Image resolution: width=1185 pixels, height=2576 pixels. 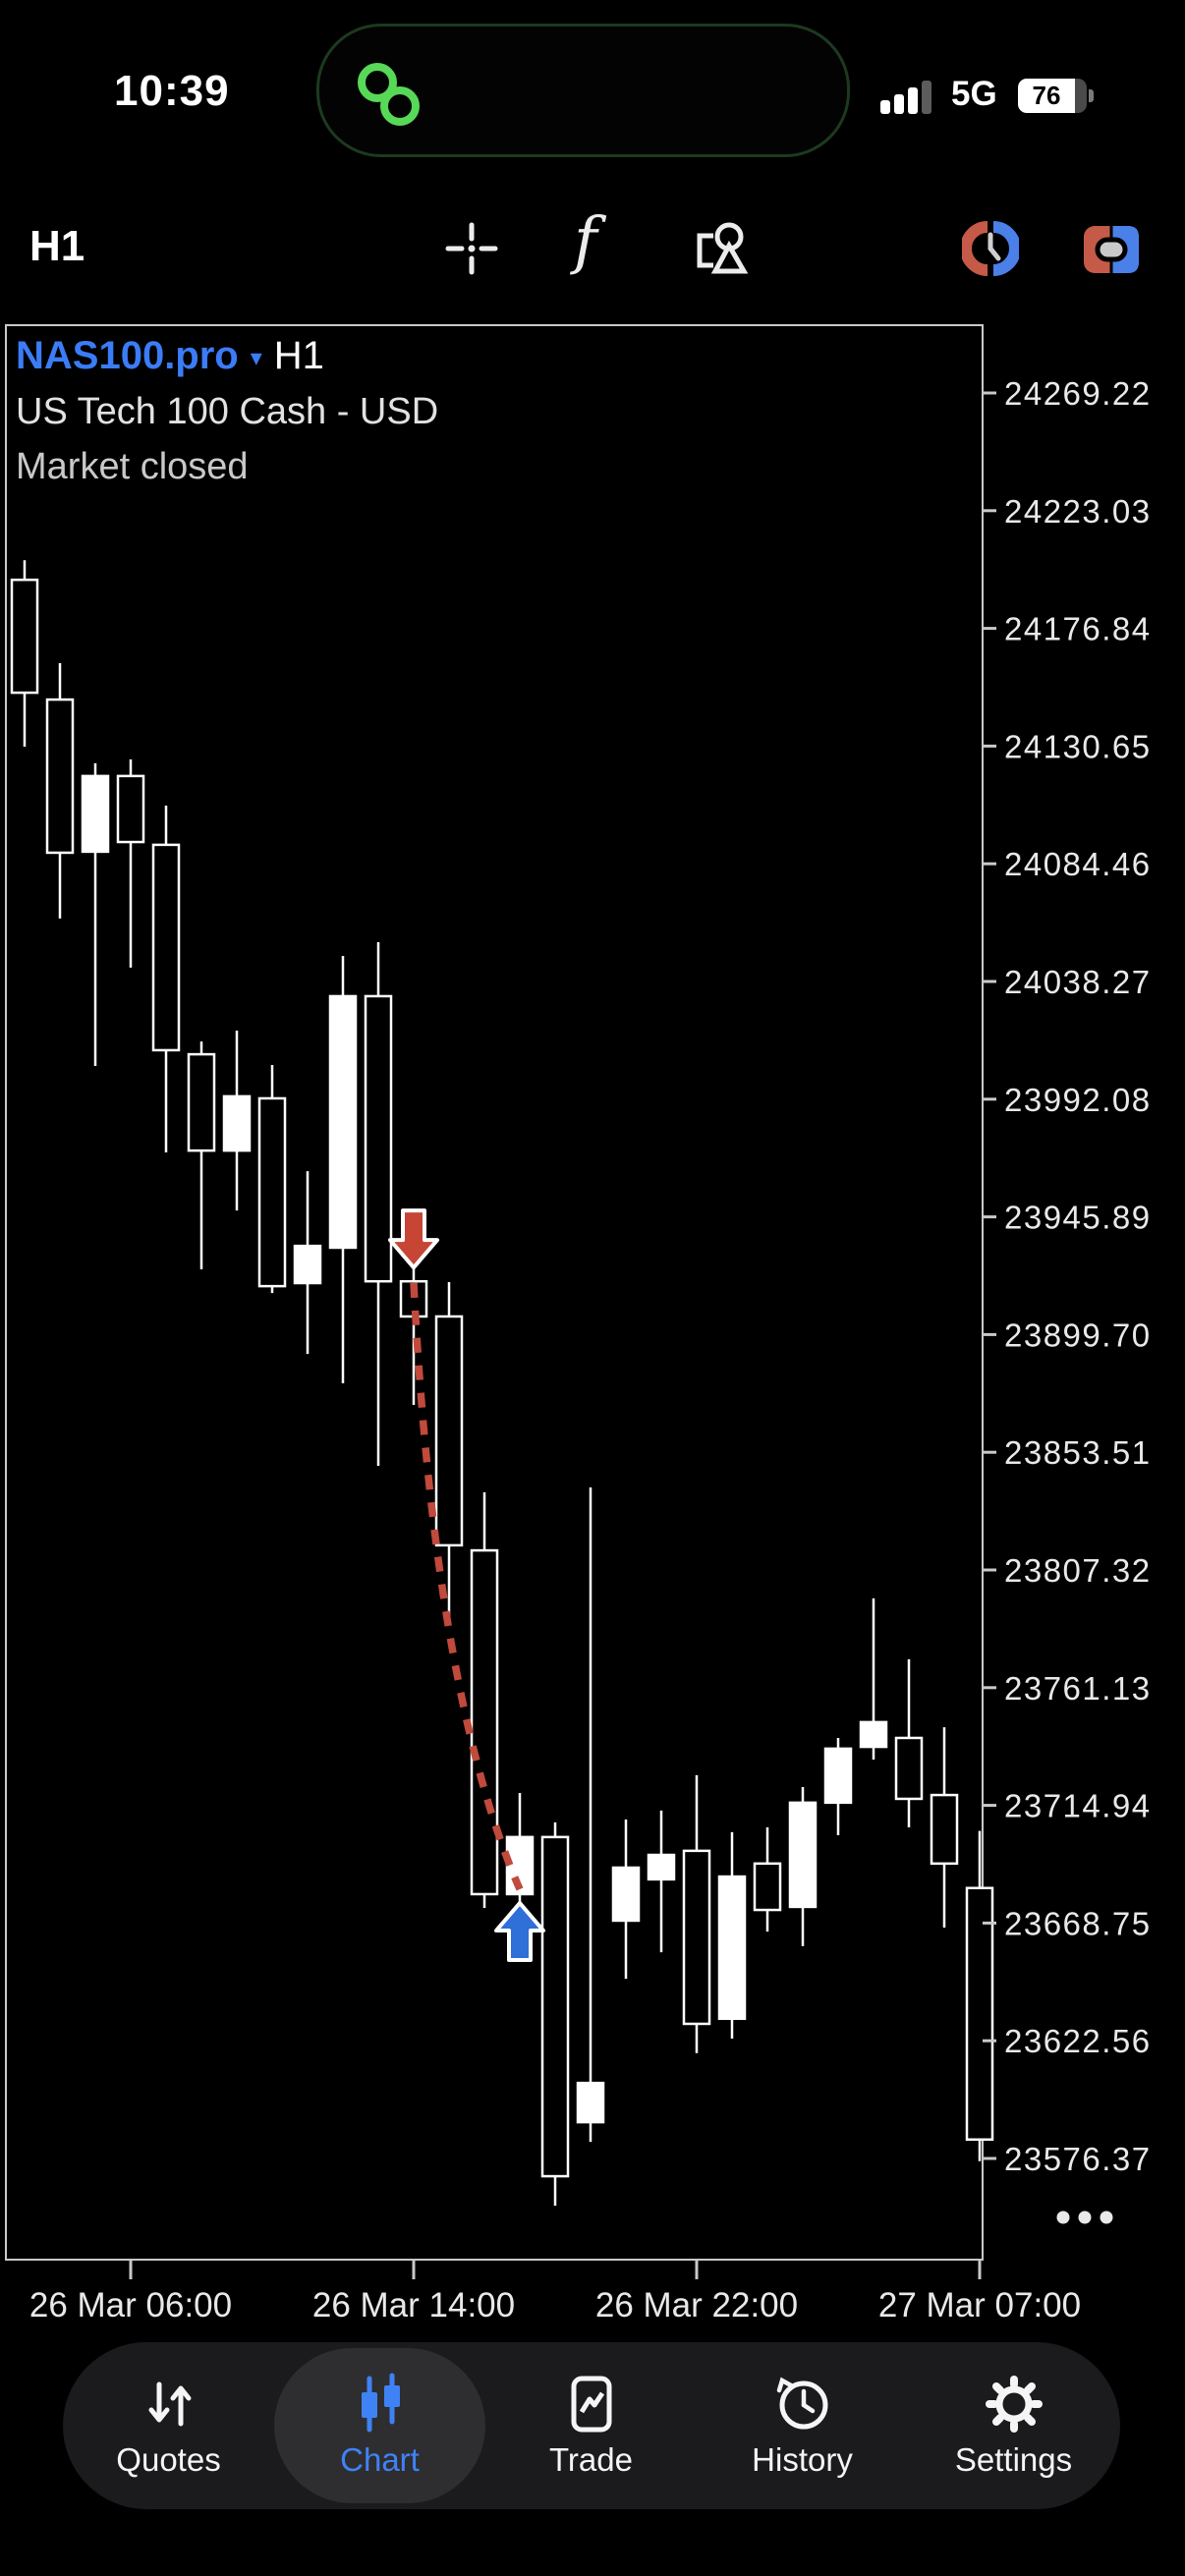 What do you see at coordinates (1078, 1923) in the screenshot?
I see `svg-text: 23668.75` at bounding box center [1078, 1923].